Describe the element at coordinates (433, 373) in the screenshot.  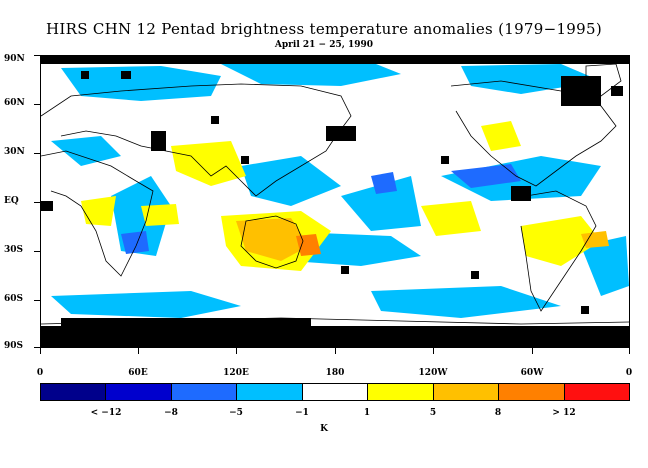
I see `lon-label-120w: 120W` at that location.